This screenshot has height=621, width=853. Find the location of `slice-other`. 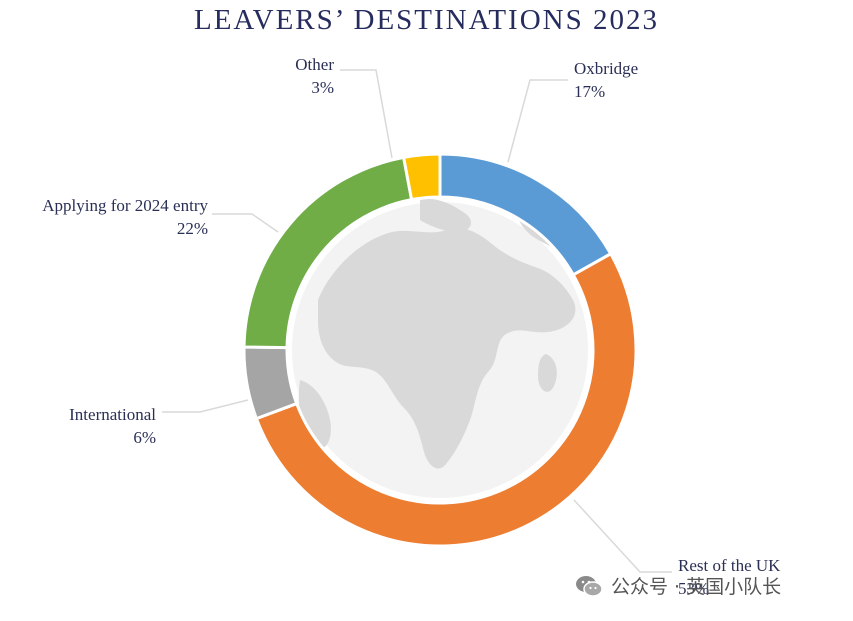

slice-other is located at coordinates (421, 177).